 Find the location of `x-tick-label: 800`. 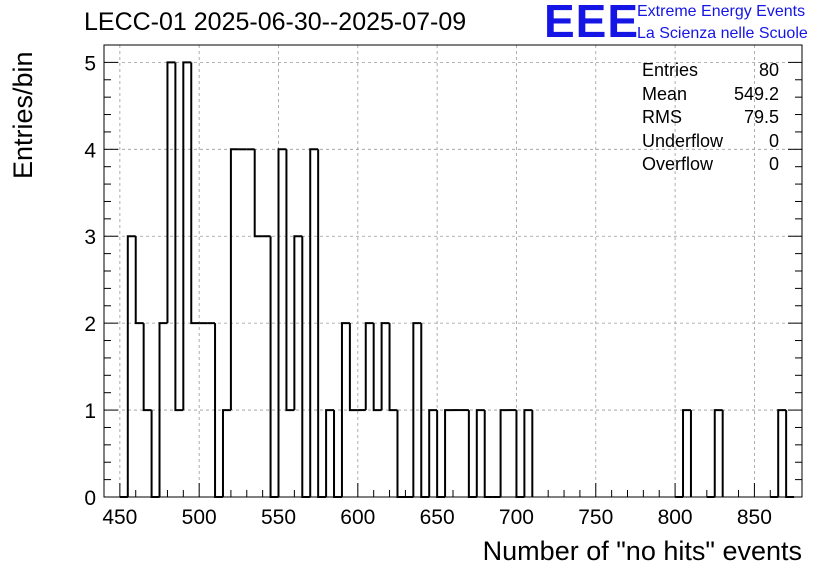

x-tick-label: 800 is located at coordinates (675, 517).